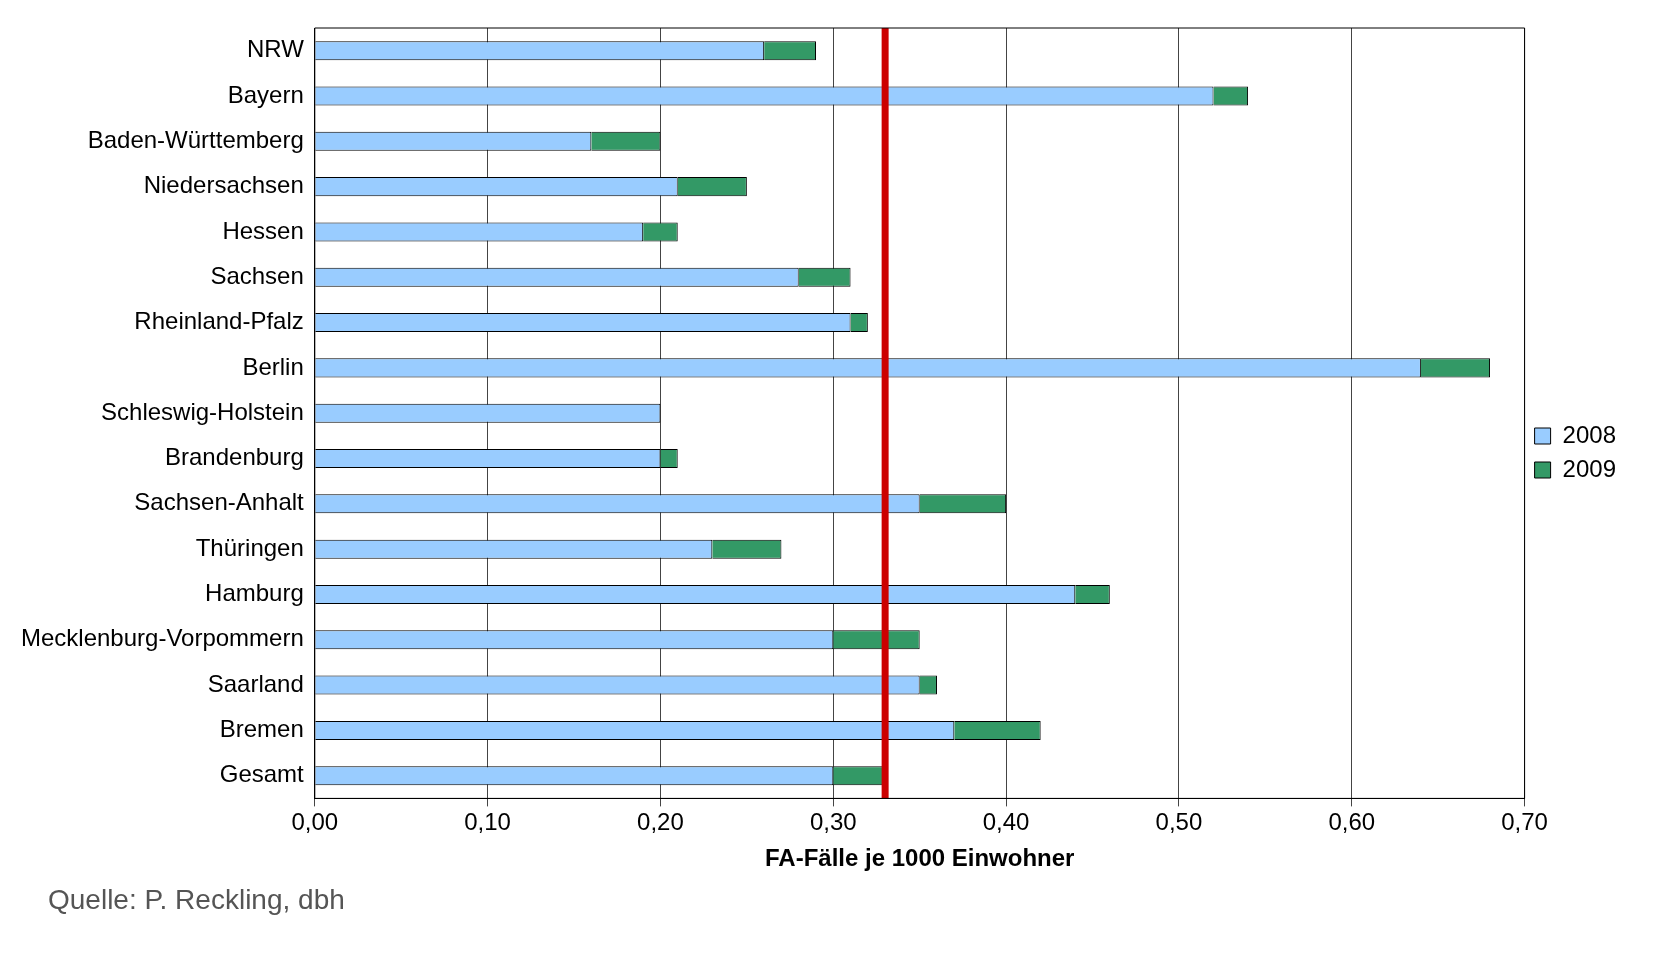 This screenshot has height=954, width=1654. I want to click on x-axis-title: FA-Fälle je 1000 Einwohner, so click(919, 858).